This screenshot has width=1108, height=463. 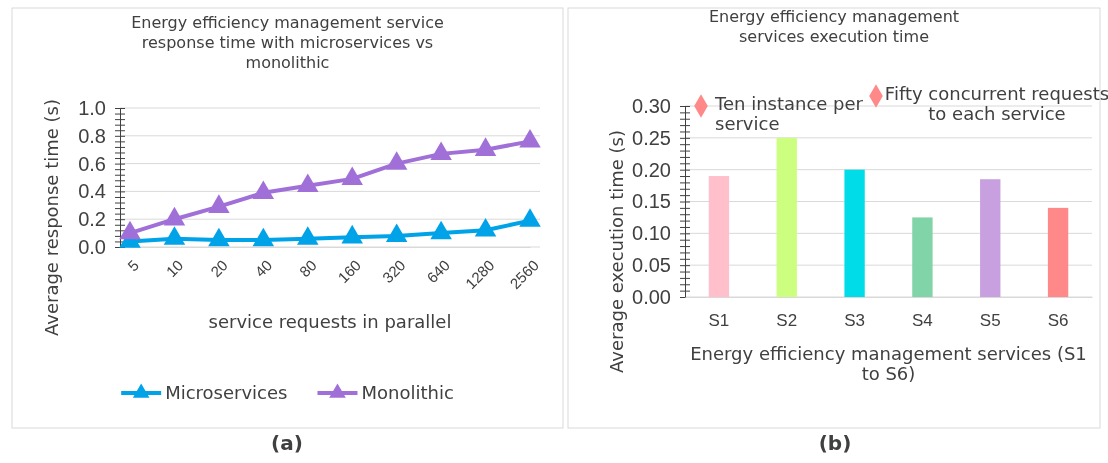 I want to click on y-axis-title: Average response time (s), so click(x=51, y=217).